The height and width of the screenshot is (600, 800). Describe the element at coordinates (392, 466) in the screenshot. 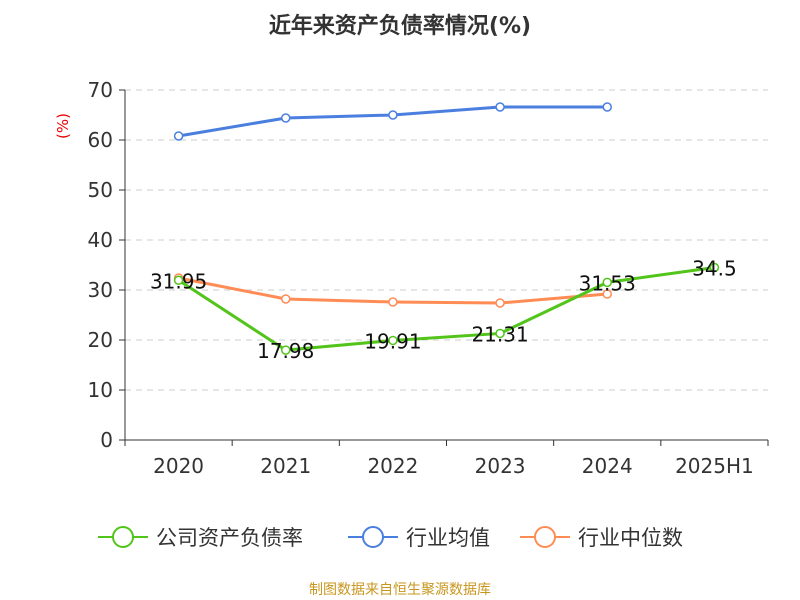

I see `x-tick-label: 2022` at that location.